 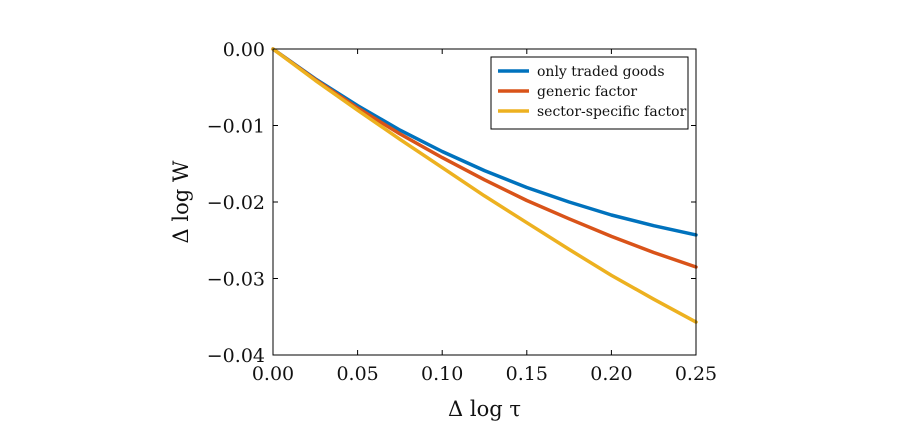 I want to click on x-tick-label: 0.05, so click(x=357, y=374).